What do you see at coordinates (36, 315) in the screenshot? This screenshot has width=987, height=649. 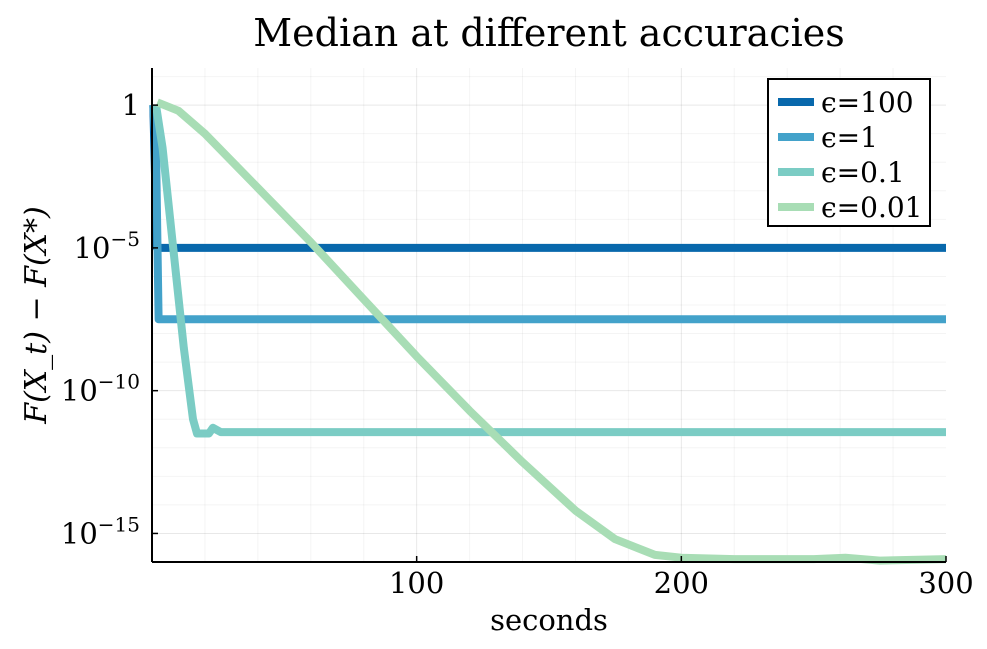 I see `y-axis-label: F(X_t) − F(X*)` at bounding box center [36, 315].